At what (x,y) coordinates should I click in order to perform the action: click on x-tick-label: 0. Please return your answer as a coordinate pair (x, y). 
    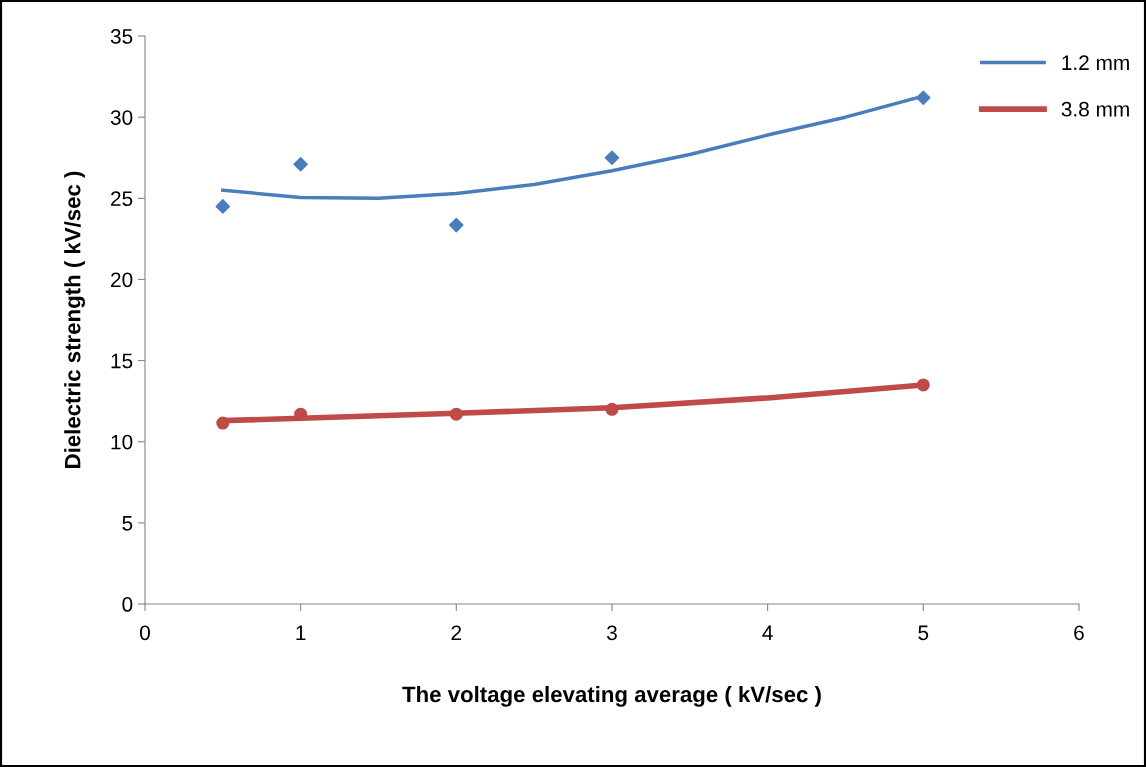
    Looking at the image, I should click on (144, 633).